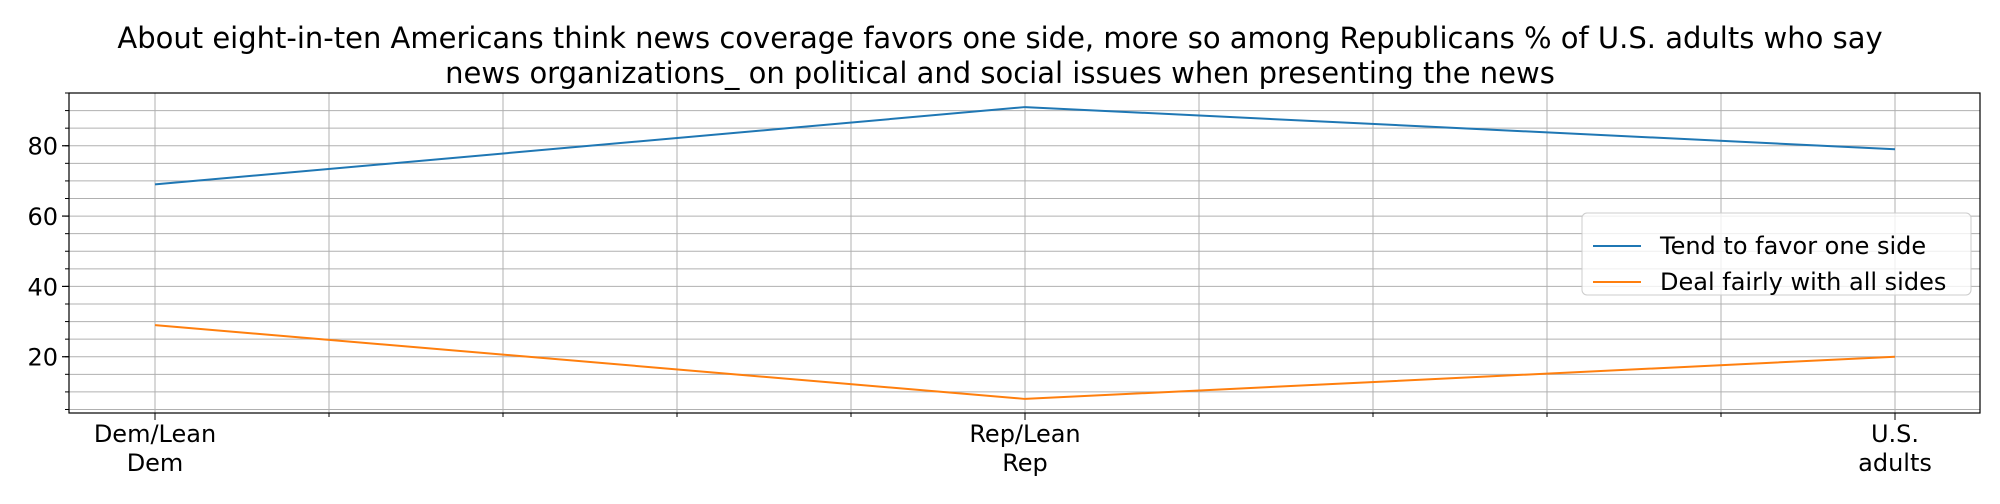 This screenshot has width=2000, height=504. What do you see at coordinates (42, 287) in the screenshot?
I see `y-tick-label: 40` at bounding box center [42, 287].